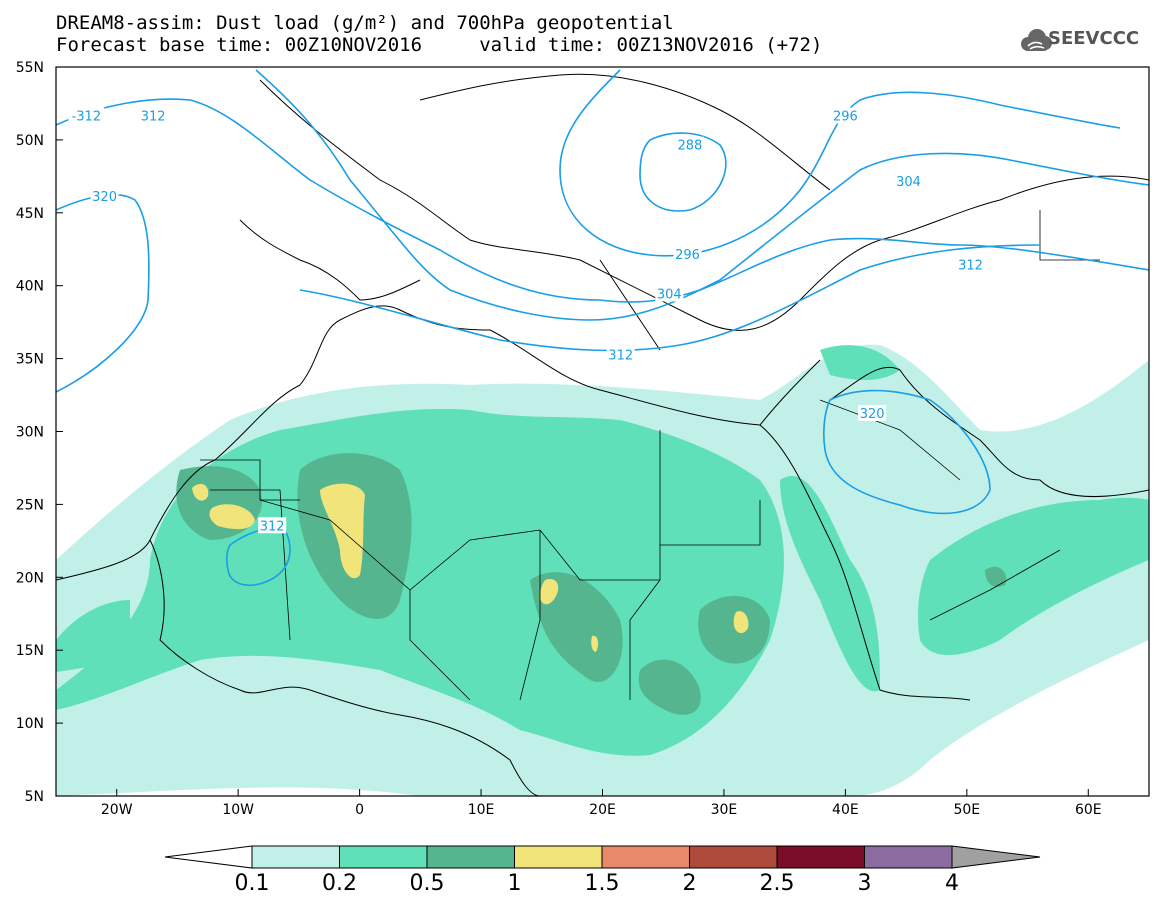  I want to click on lat-tick-label: 45N, so click(30, 214).